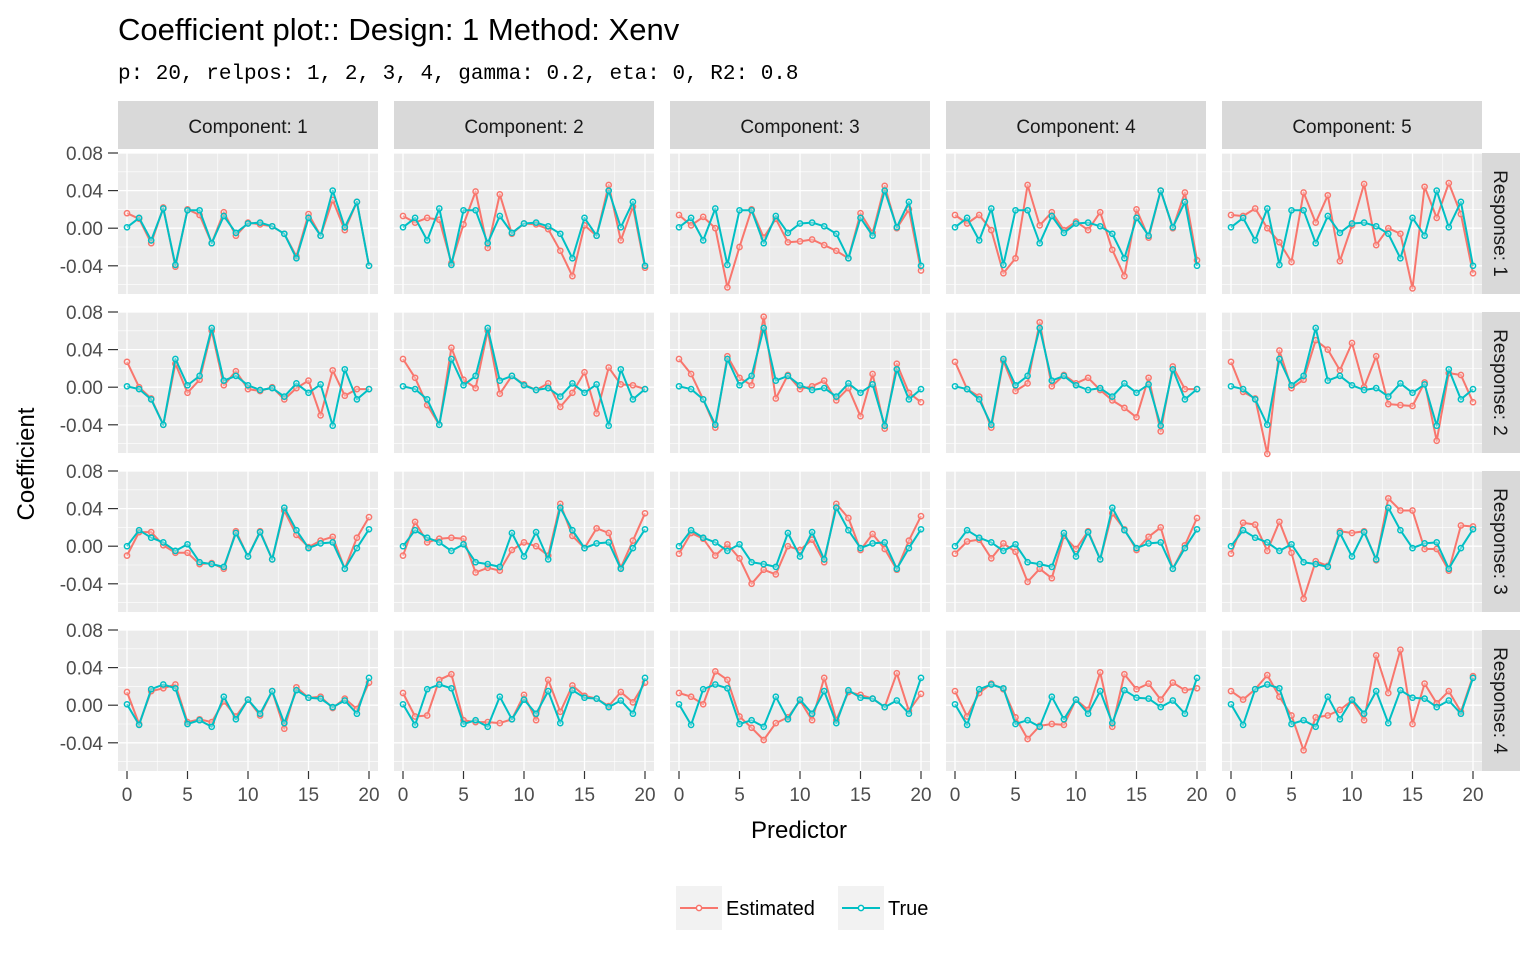  Describe the element at coordinates (644, 795) in the screenshot. I see `x-tick-label: 20` at that location.